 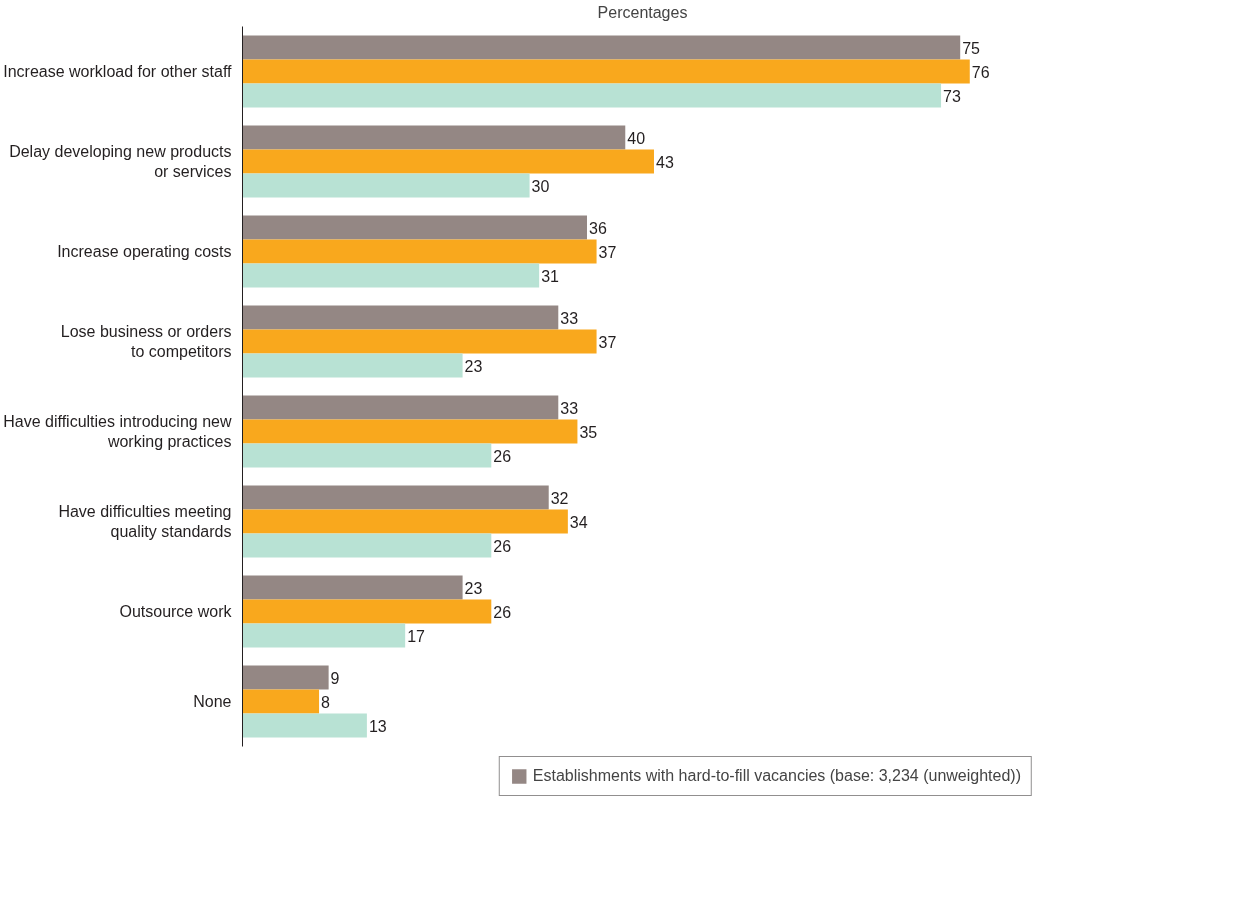 I want to click on data-label: 76, so click(x=980, y=72).